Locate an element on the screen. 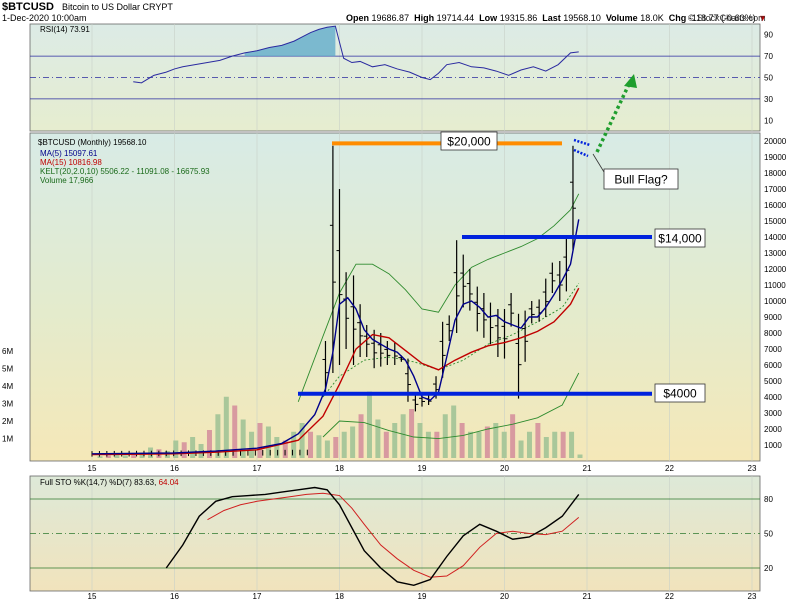 The width and height of the screenshot is (800, 601). price-x-tick-label: 20 is located at coordinates (504, 468).